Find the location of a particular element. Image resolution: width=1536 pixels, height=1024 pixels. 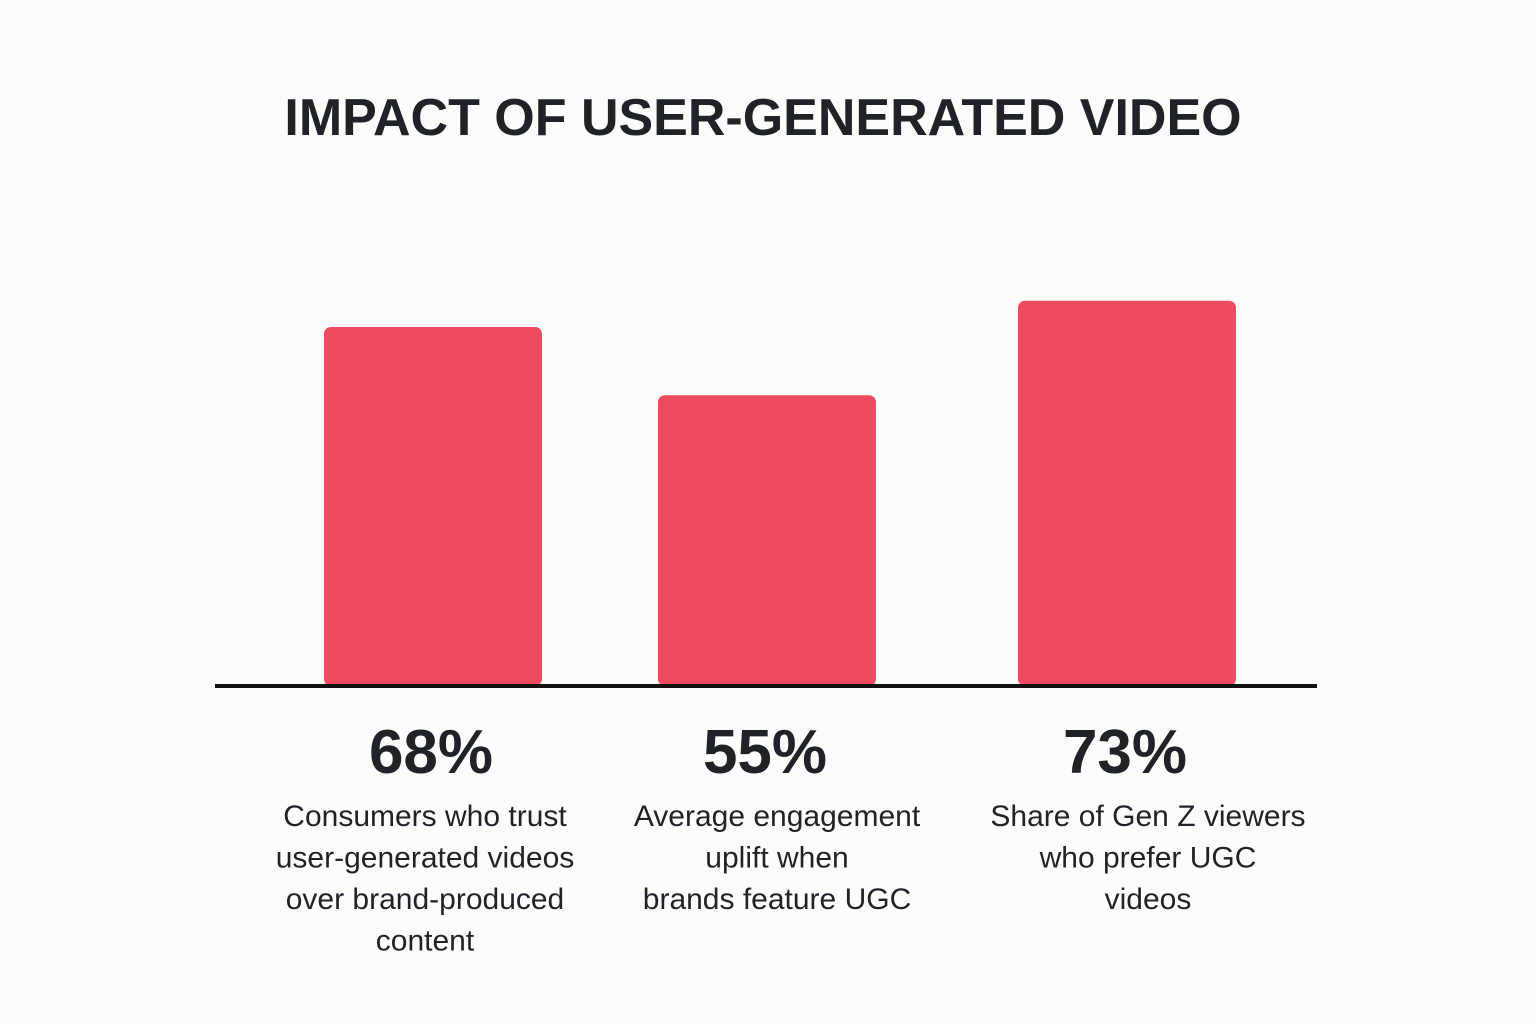

category-label-3-line-1: Share of Gen Z viewers is located at coordinates (1147, 816).